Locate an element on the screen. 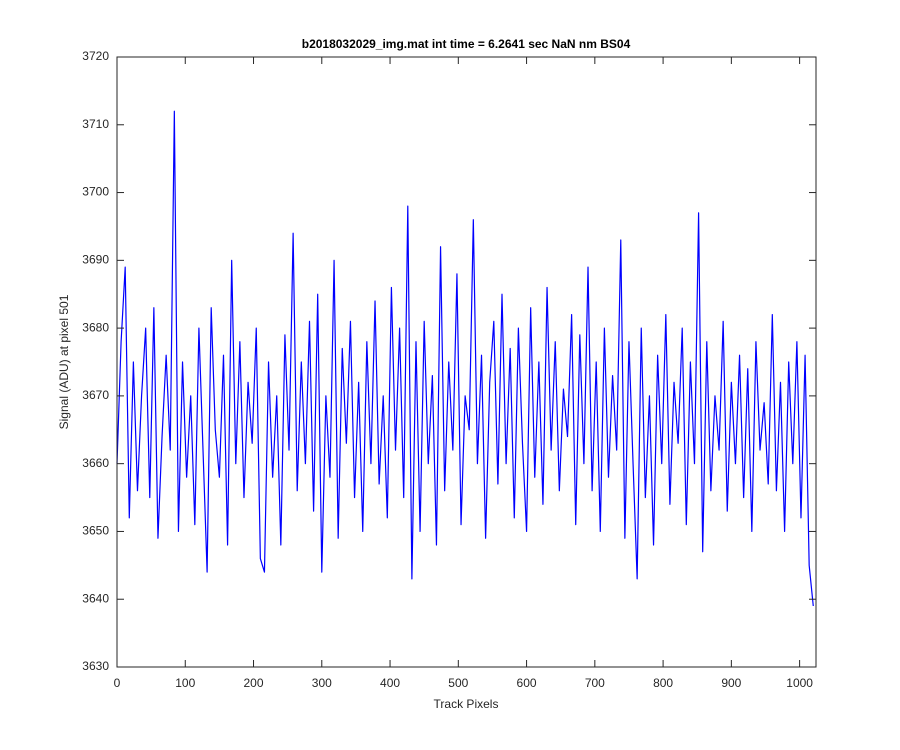 The image size is (900, 750). x-tick-label: 500 is located at coordinates (458, 683).